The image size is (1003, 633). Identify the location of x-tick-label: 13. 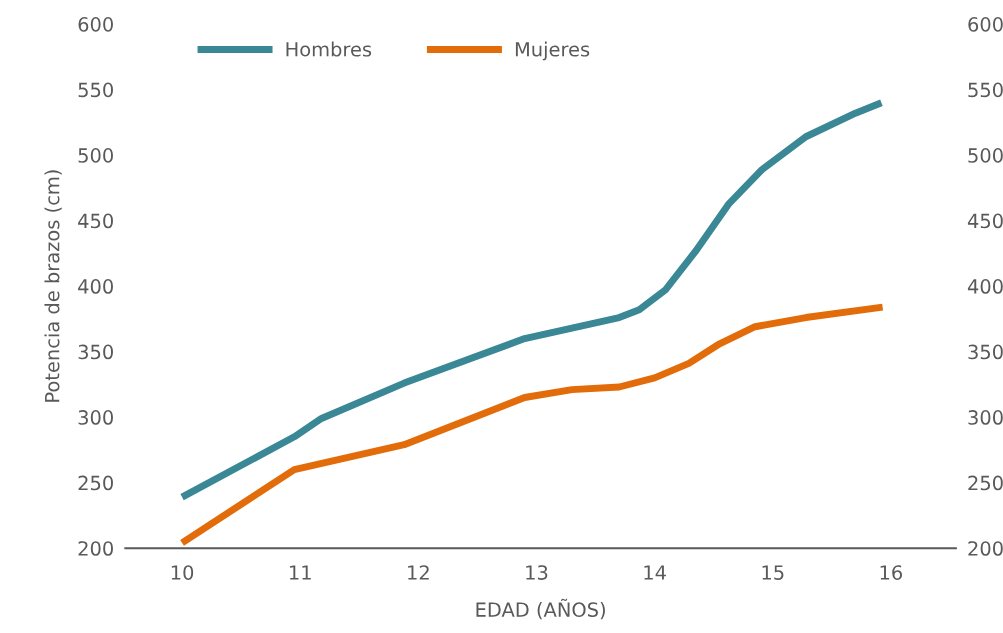
(537, 572).